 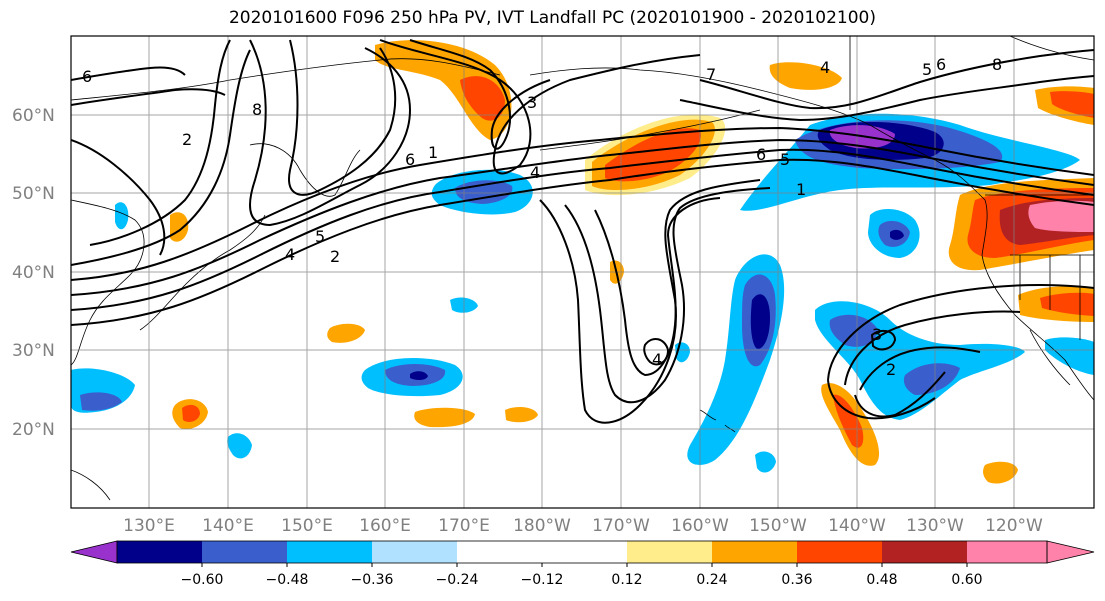 I want to click on coastline-asia, so click(x=108, y=282).